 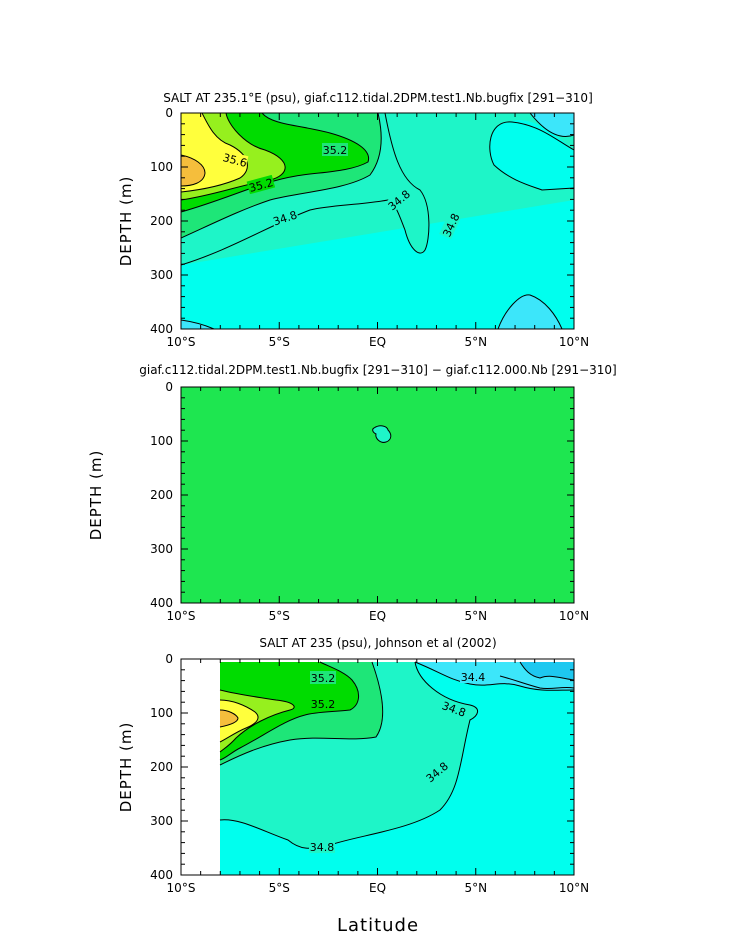 I want to click on region-negative-blob, so click(x=382, y=434).